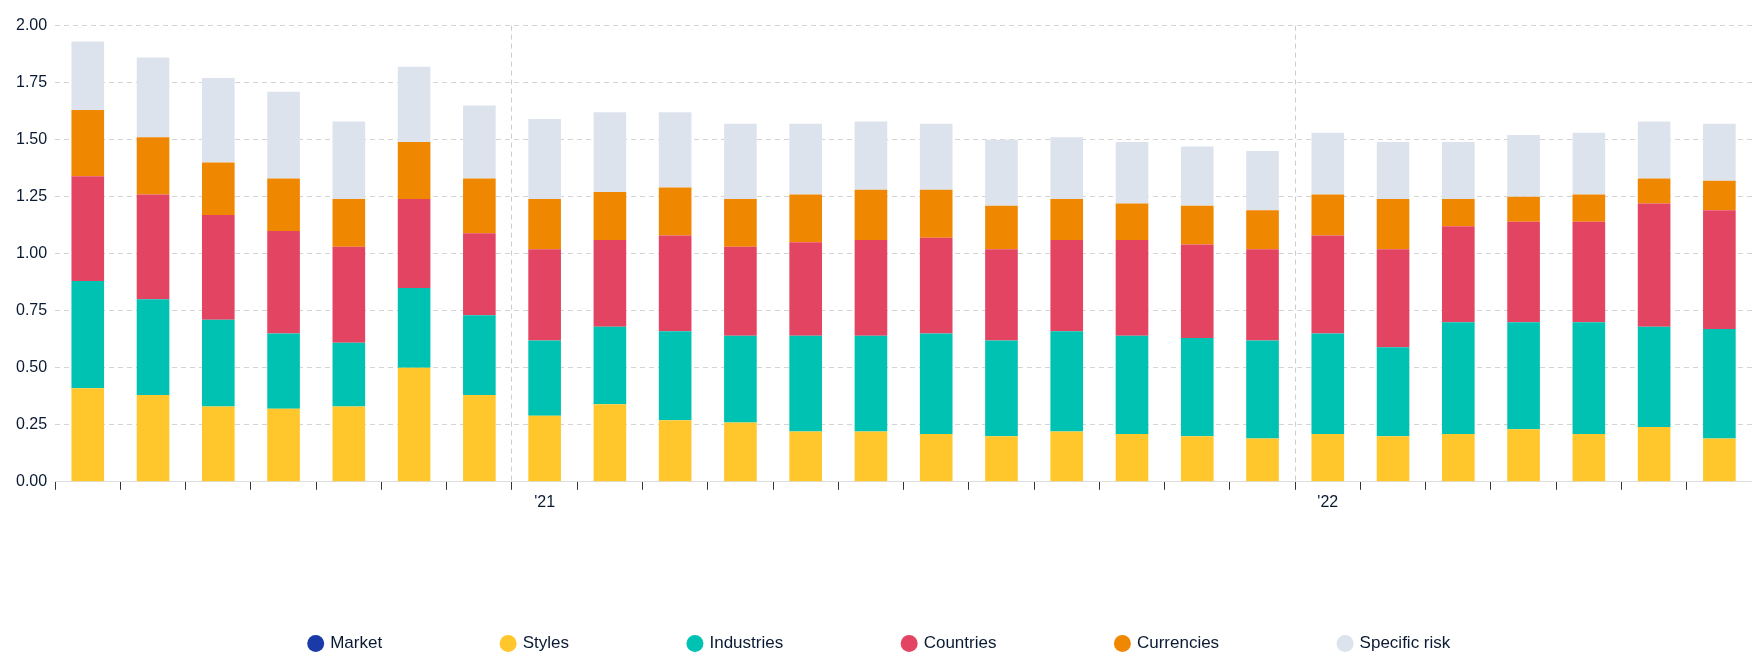 The image size is (1760, 670). I want to click on y-tick-label: 1.75, so click(32, 82).